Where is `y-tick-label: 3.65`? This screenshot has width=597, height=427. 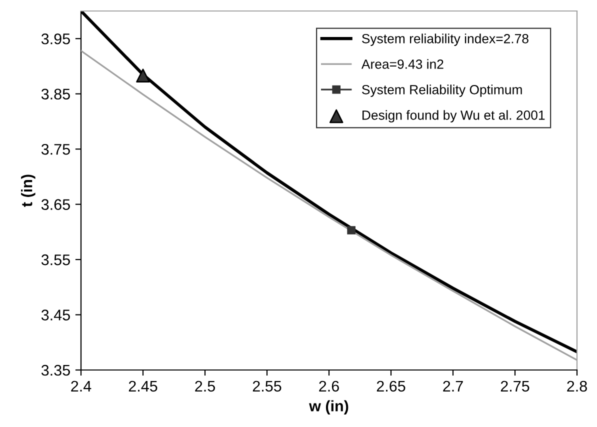
y-tick-label: 3.65 is located at coordinates (55, 204).